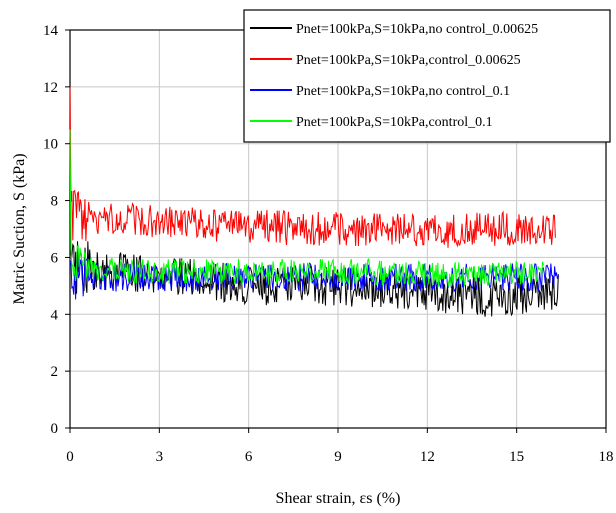 The height and width of the screenshot is (513, 616). What do you see at coordinates (160, 457) in the screenshot?
I see `x-tick-label: 3` at bounding box center [160, 457].